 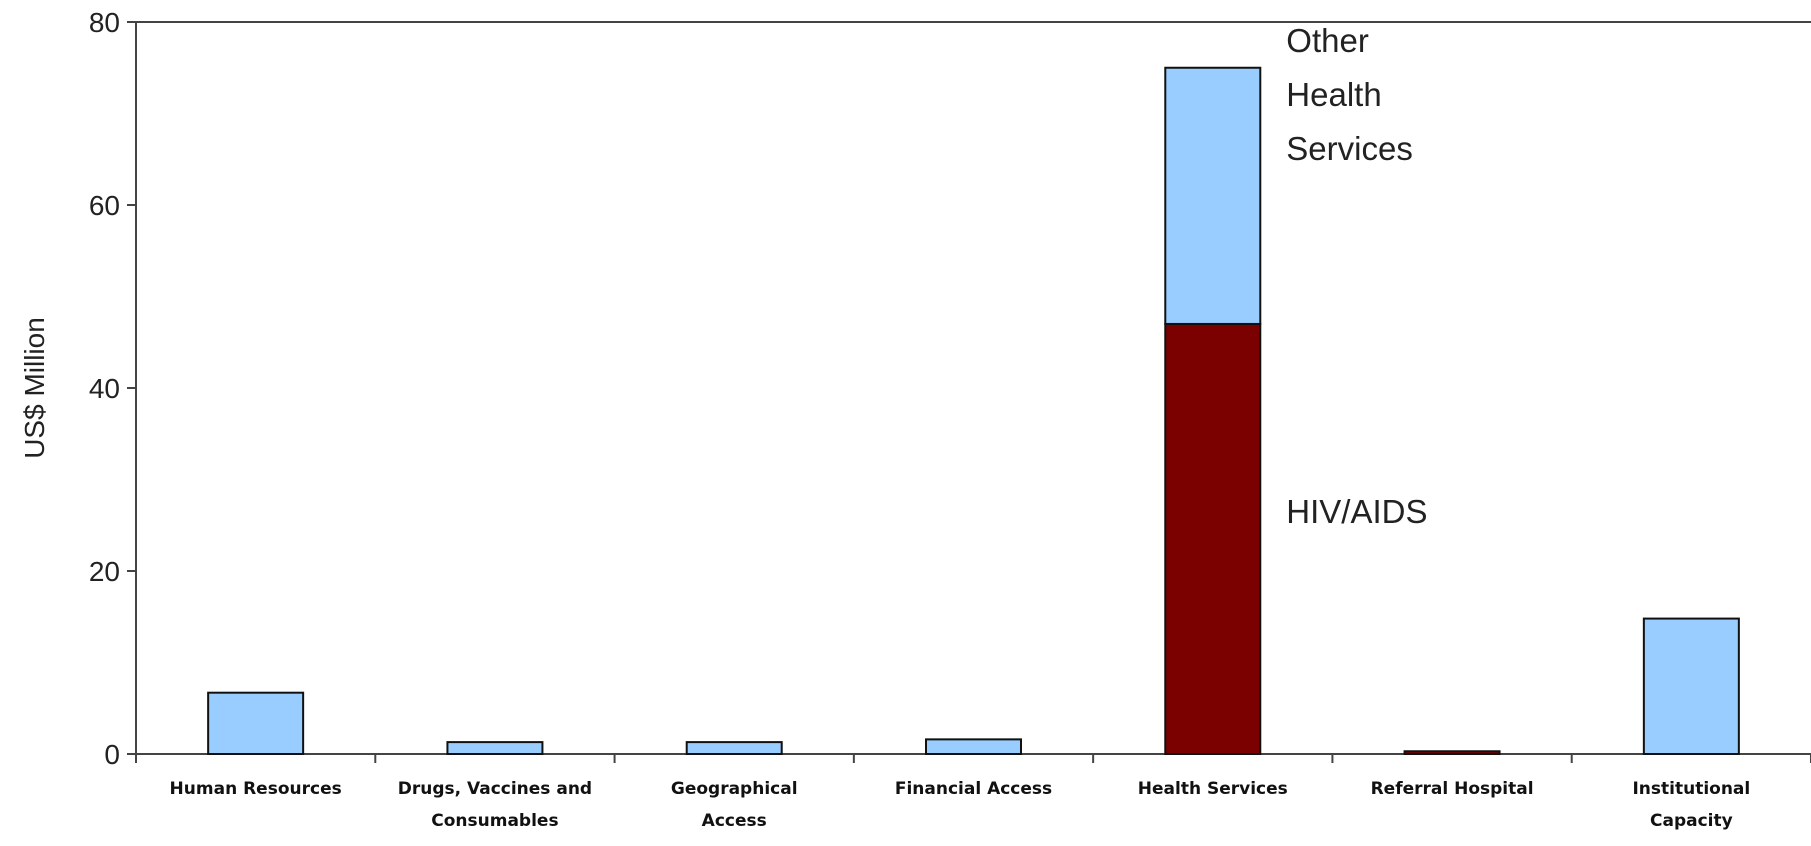 What do you see at coordinates (104, 205) in the screenshot?
I see `y-tick-label: 60` at bounding box center [104, 205].